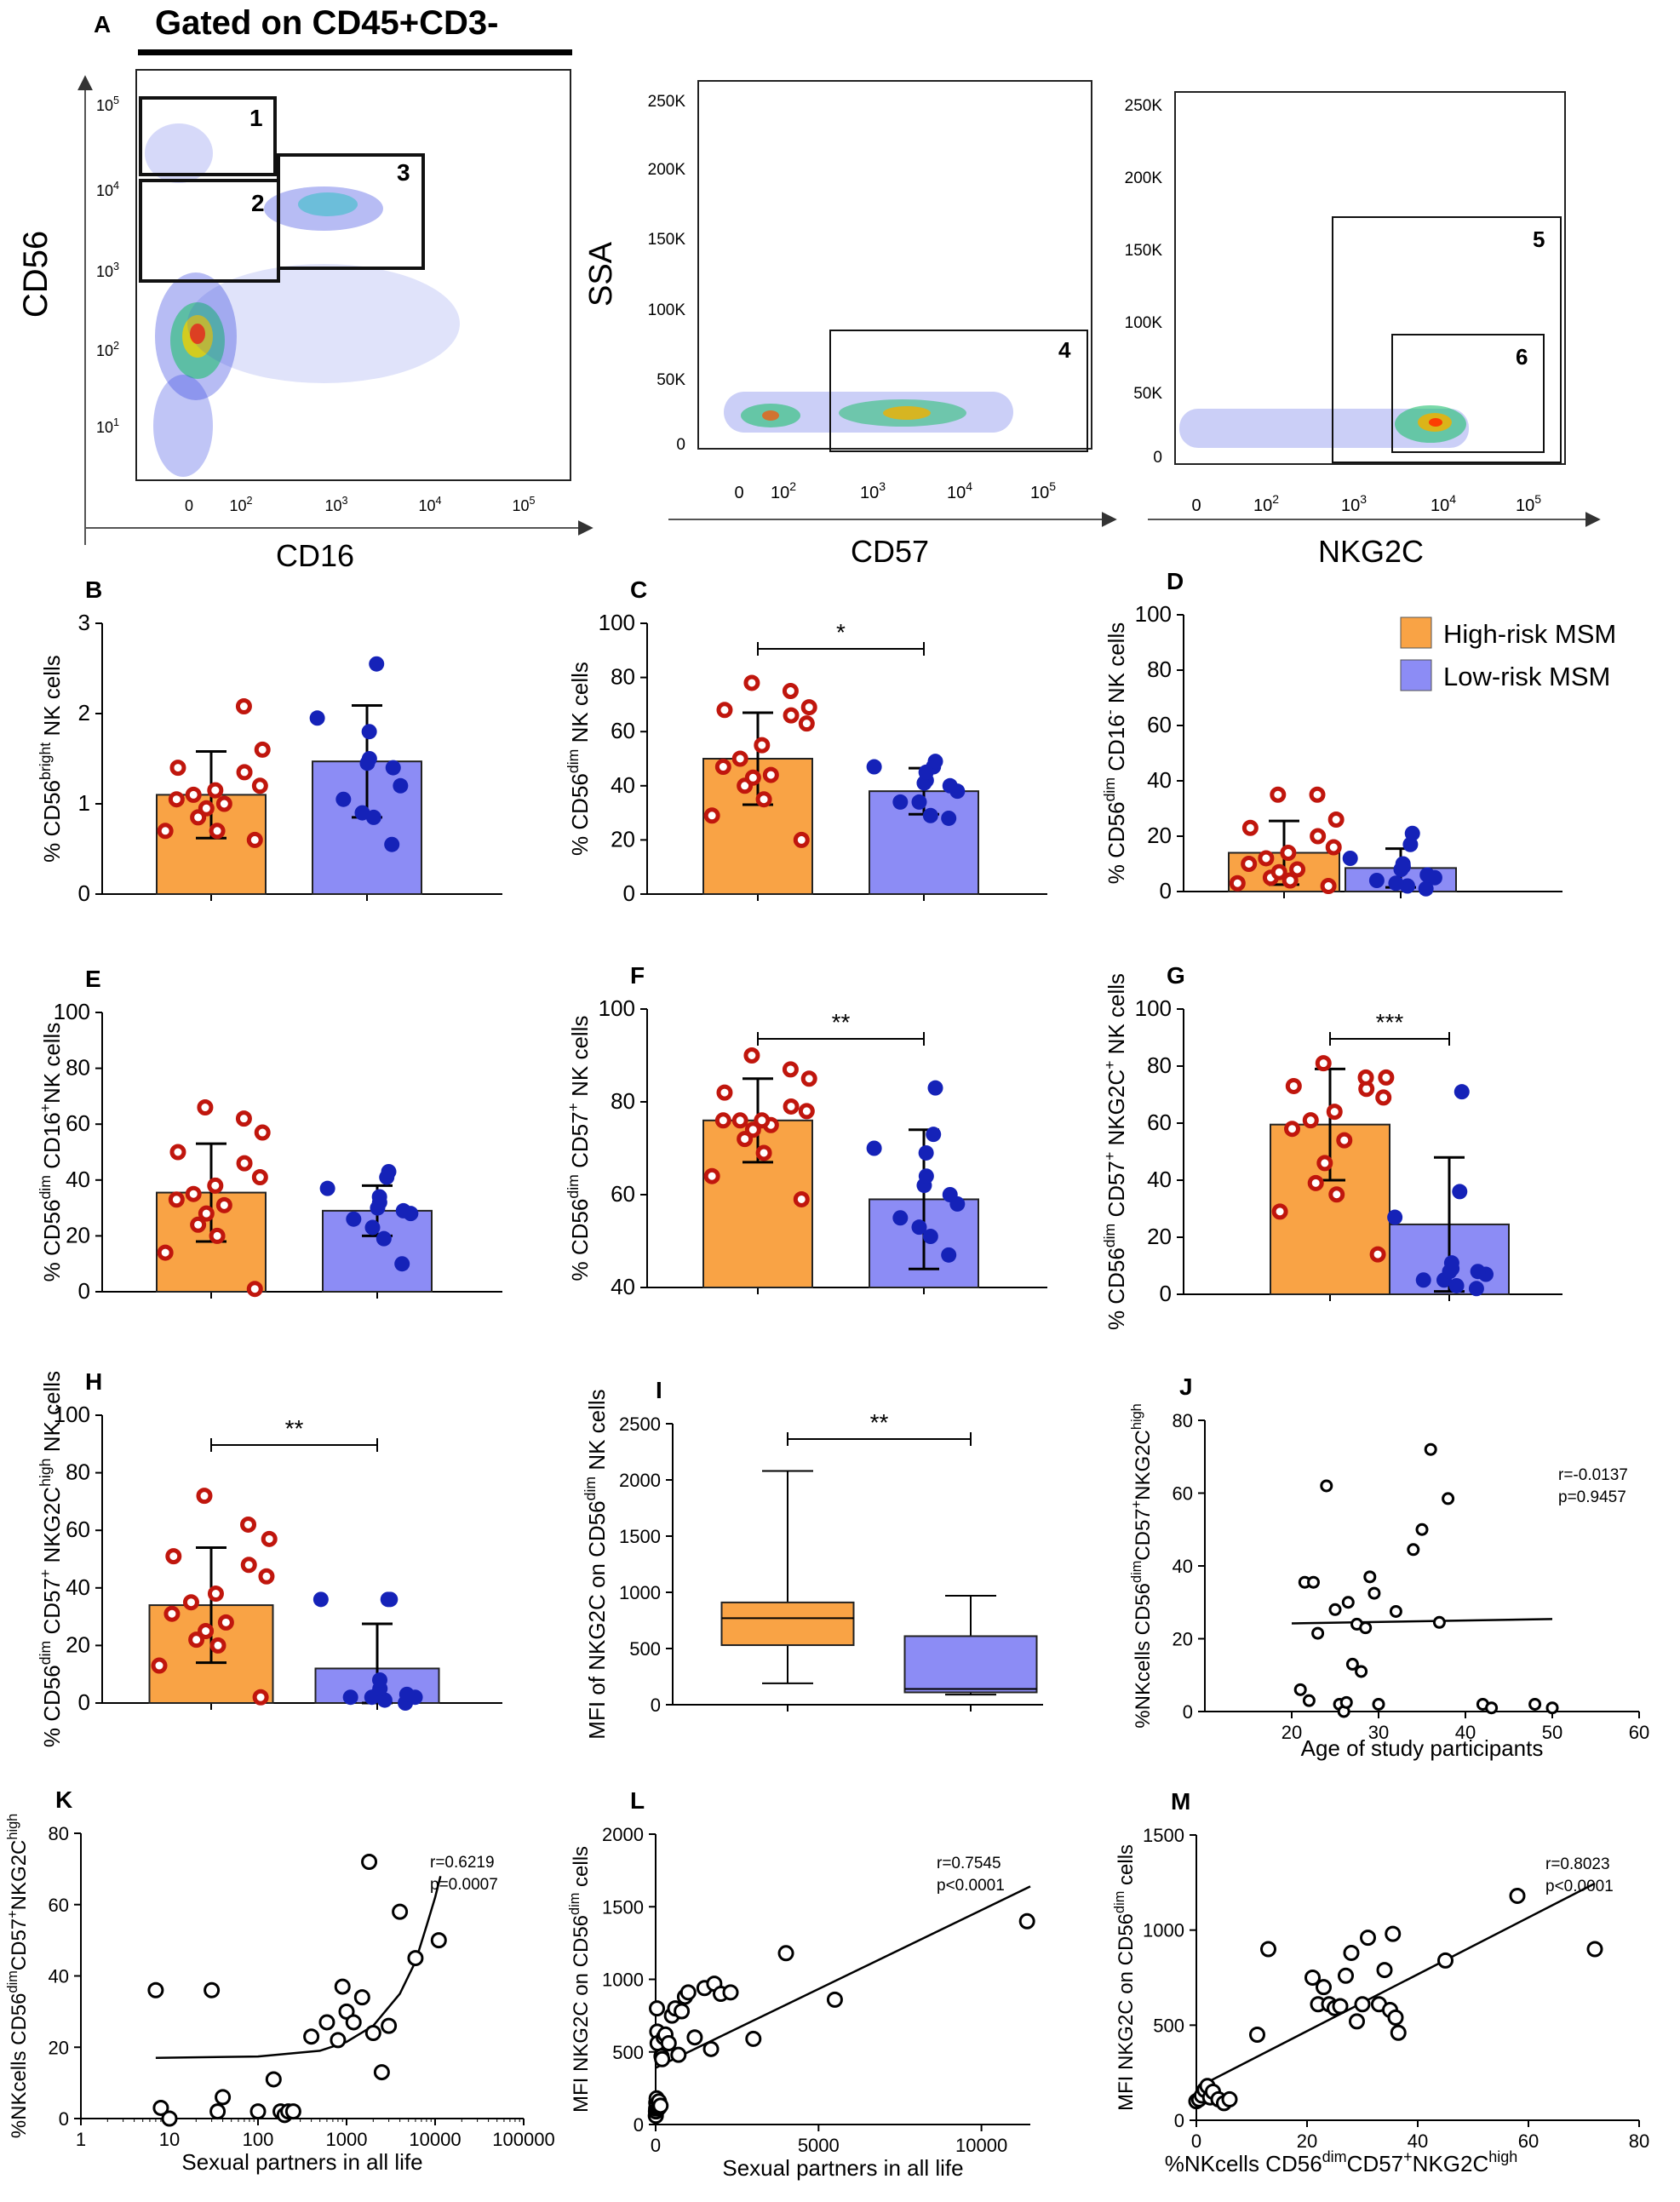  I want to click on y-axis-label: % CD56dim CD16+NK cells, so click(51, 1152).